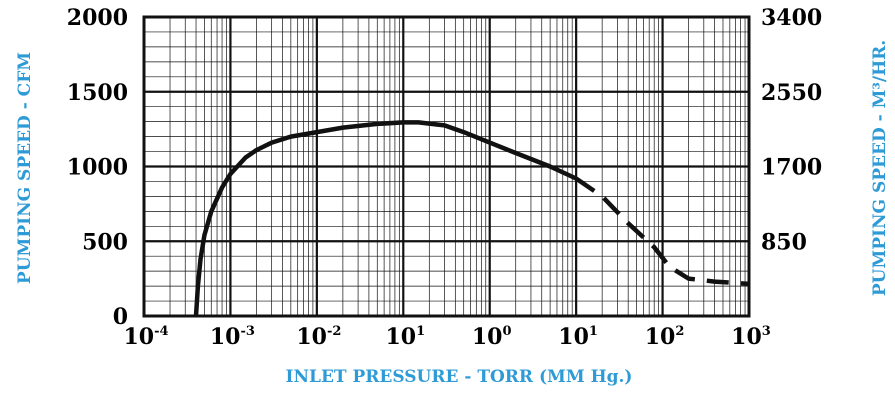  What do you see at coordinates (97, 18) in the screenshot?
I see `y-tick-label-left: 2000` at bounding box center [97, 18].